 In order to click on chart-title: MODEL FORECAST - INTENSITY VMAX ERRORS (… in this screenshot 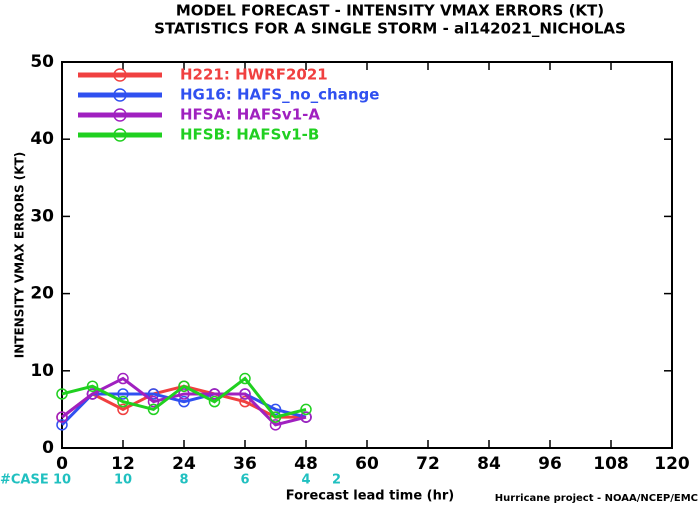, I will do `click(390, 11)`.